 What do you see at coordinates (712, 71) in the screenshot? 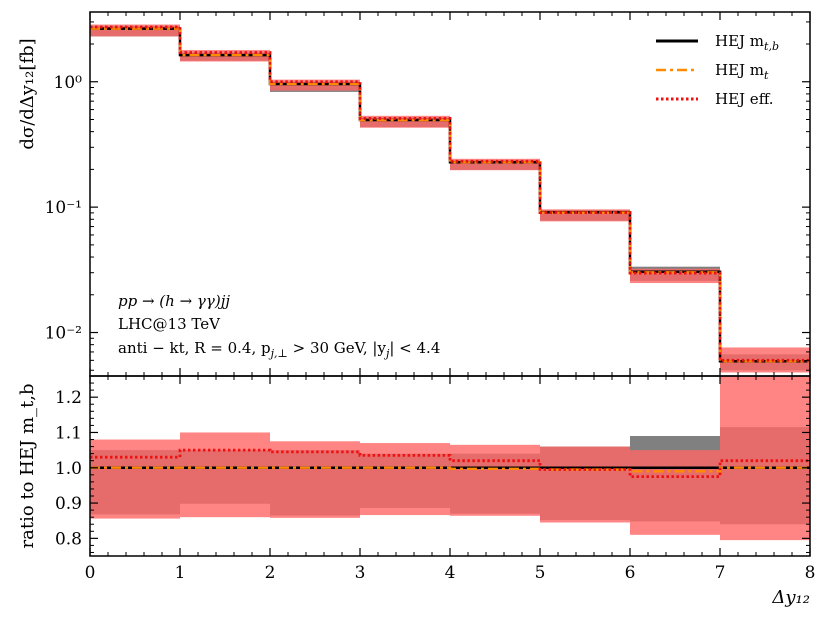
I see `legend-entry-1: HEJ mt` at bounding box center [712, 71].